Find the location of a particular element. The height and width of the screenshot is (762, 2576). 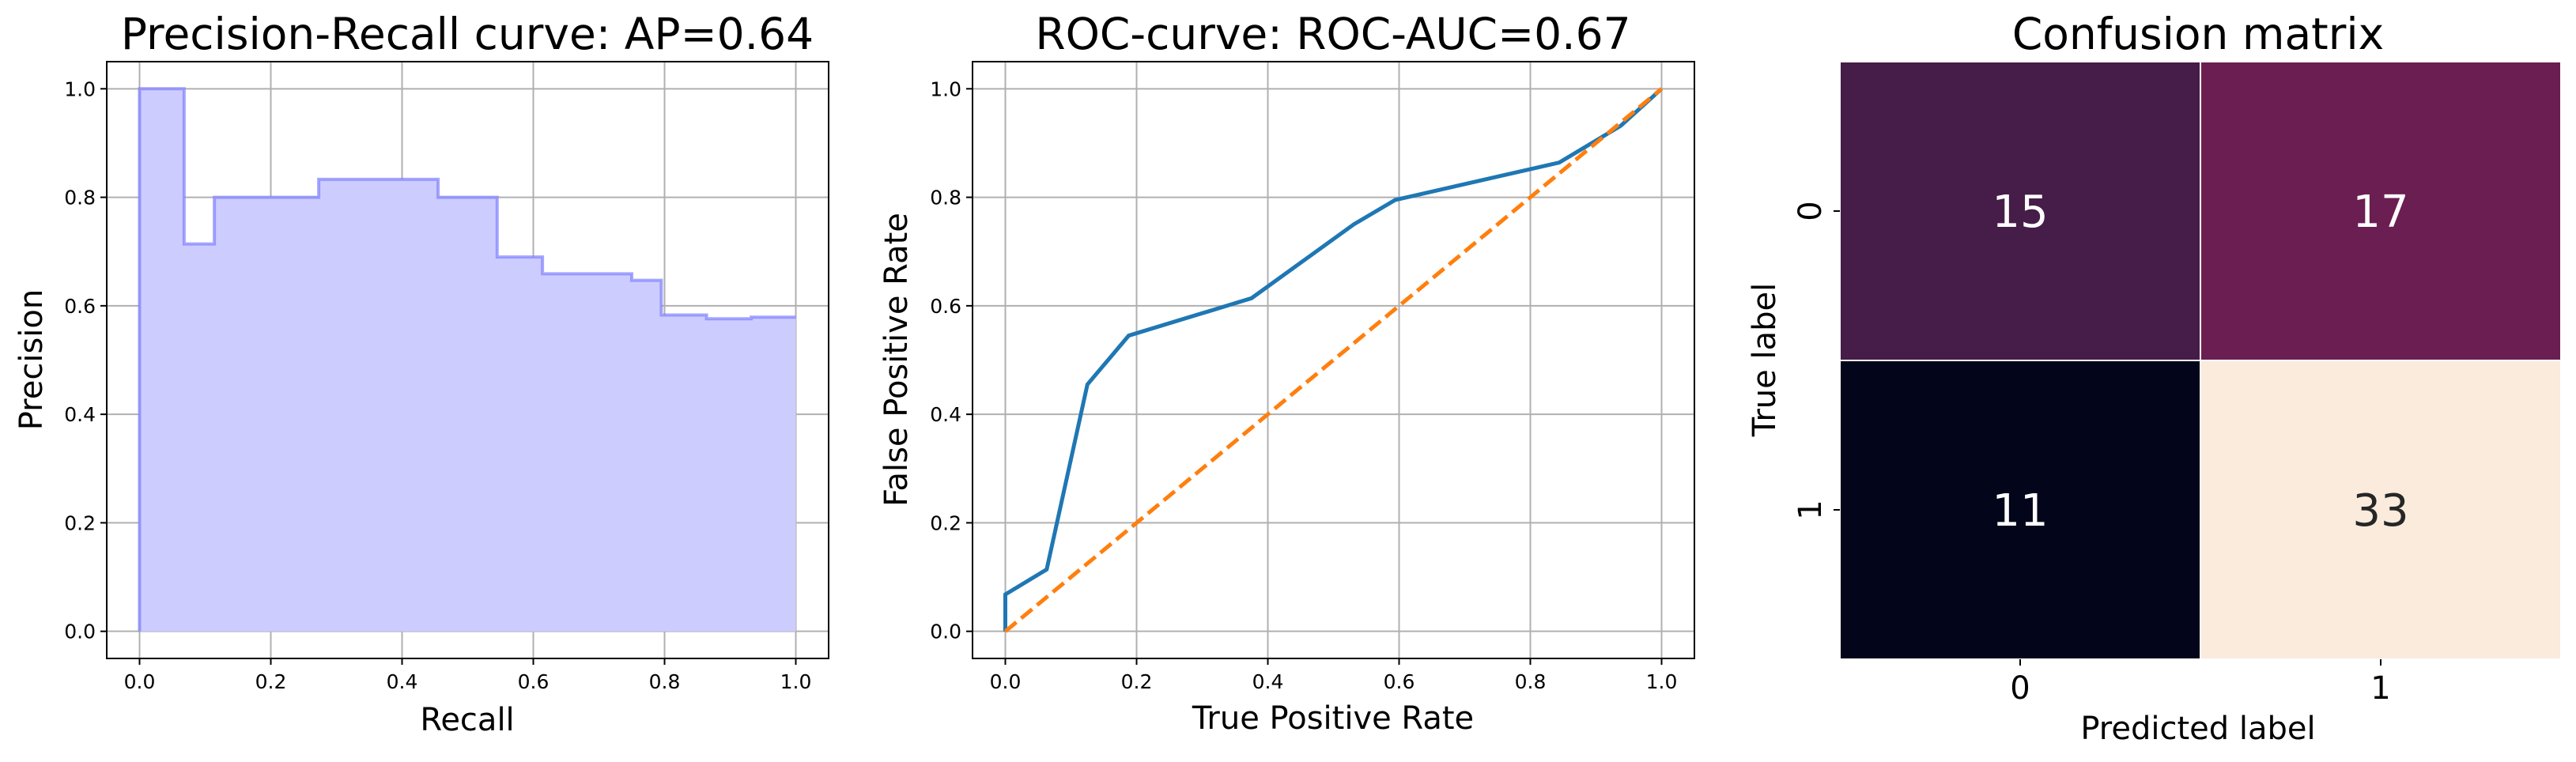

roc-x-tick-label: 1.0 is located at coordinates (1662, 681).